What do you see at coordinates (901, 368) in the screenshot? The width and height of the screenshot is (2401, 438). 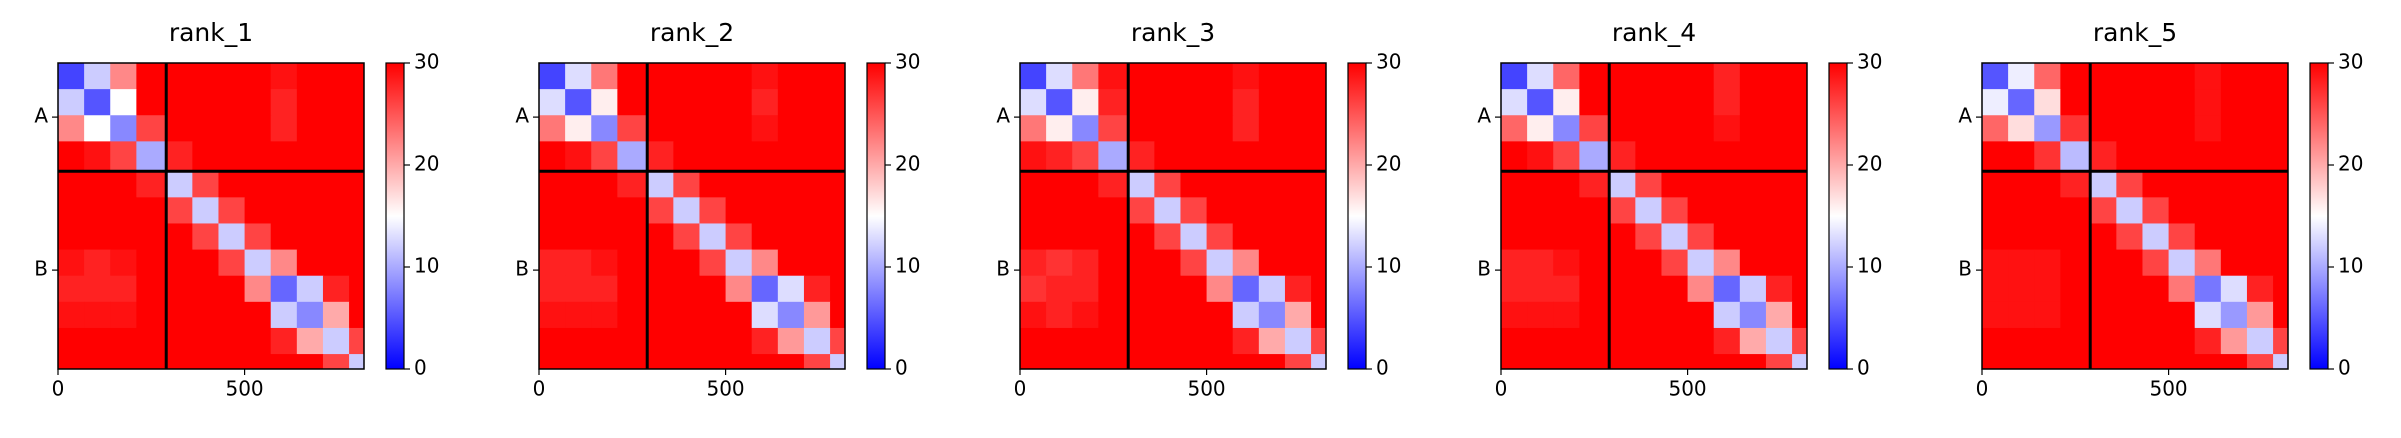 I see `colorbar-tick-label: 0` at bounding box center [901, 368].